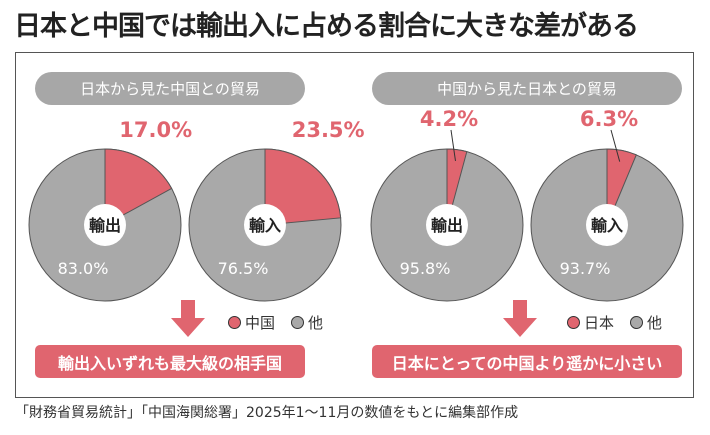  I want to click on pie-label-other: 95.8%, so click(425, 268).